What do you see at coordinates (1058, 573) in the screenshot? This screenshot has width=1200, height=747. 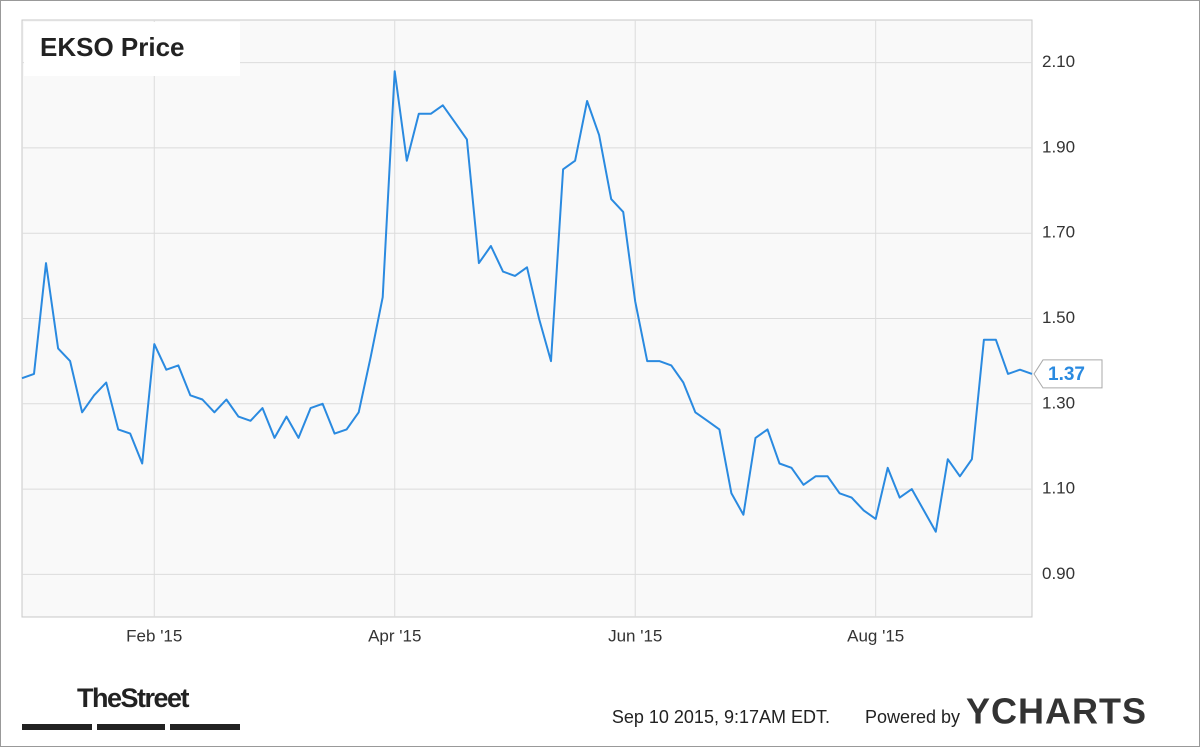 I see `y-tick-label: 0.90` at bounding box center [1058, 573].